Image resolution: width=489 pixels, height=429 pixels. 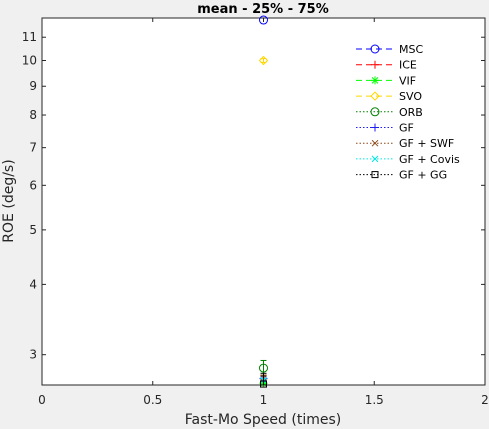 I want to click on x-tick-label: 0.5, so click(x=152, y=400).